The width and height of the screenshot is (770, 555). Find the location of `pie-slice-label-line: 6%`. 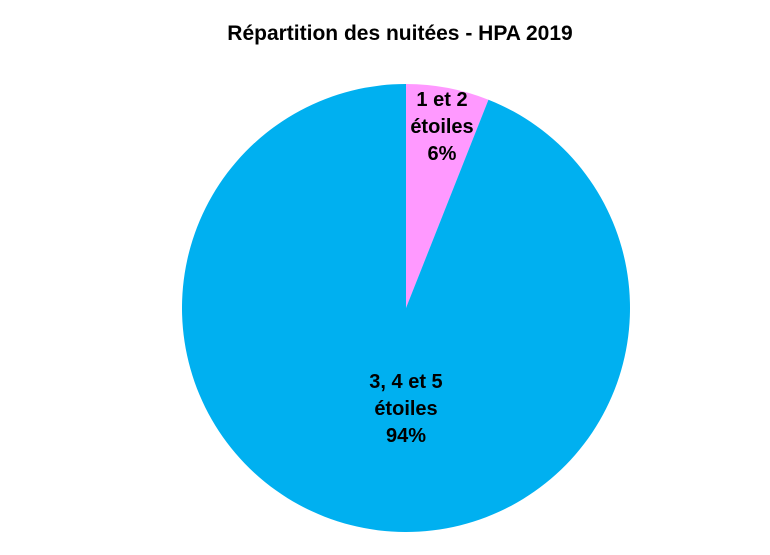

pie-slice-label-line: 6% is located at coordinates (442, 154).